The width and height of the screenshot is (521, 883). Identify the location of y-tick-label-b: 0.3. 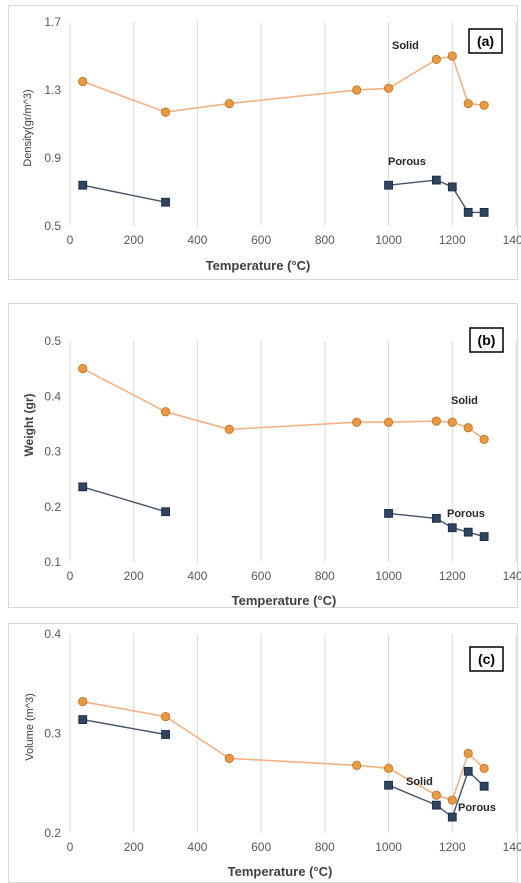
(52, 452).